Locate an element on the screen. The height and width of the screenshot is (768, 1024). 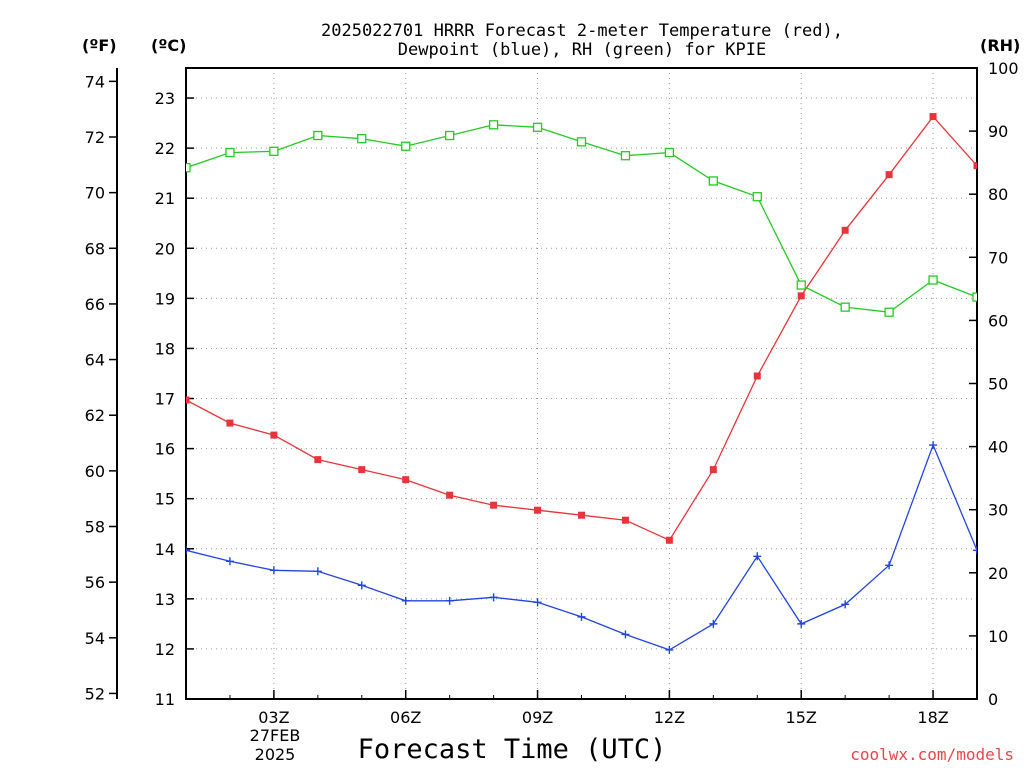
celsius-tick-label: 20 is located at coordinates (165, 248).